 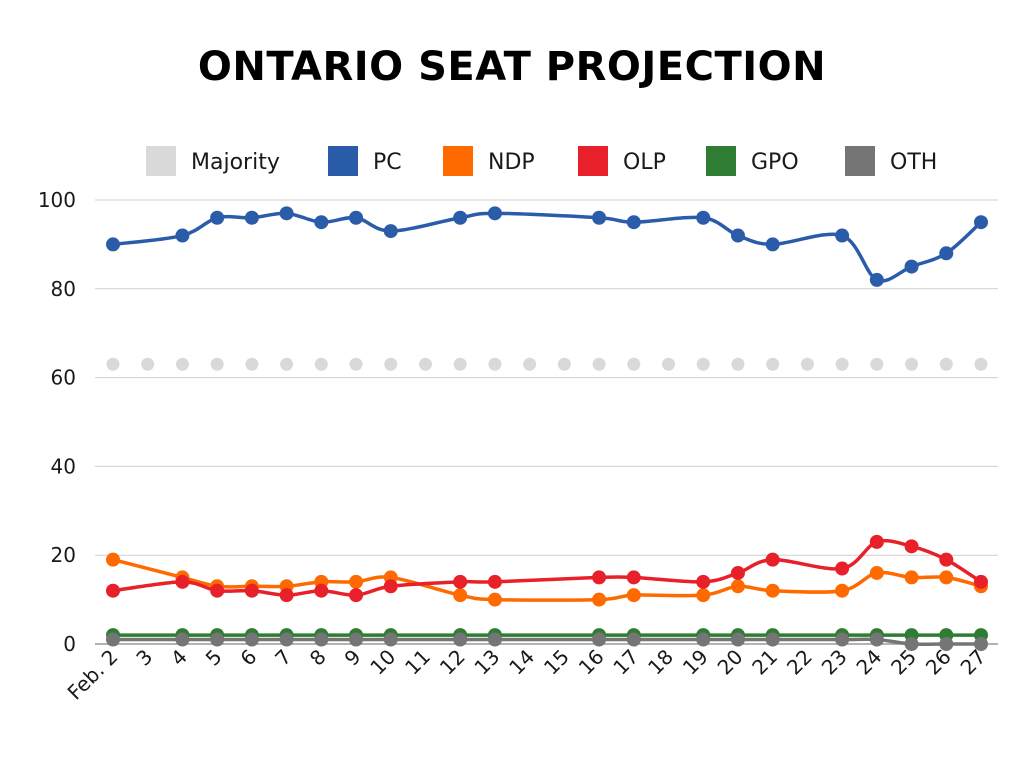 I want to click on y-tick-label: 60, so click(x=63, y=378).